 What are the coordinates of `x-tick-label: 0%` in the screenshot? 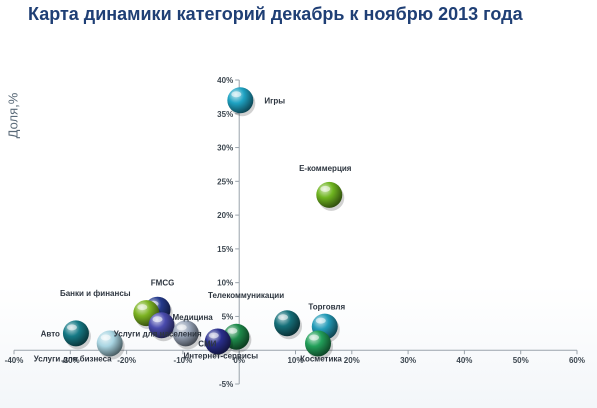 It's located at (239, 360).